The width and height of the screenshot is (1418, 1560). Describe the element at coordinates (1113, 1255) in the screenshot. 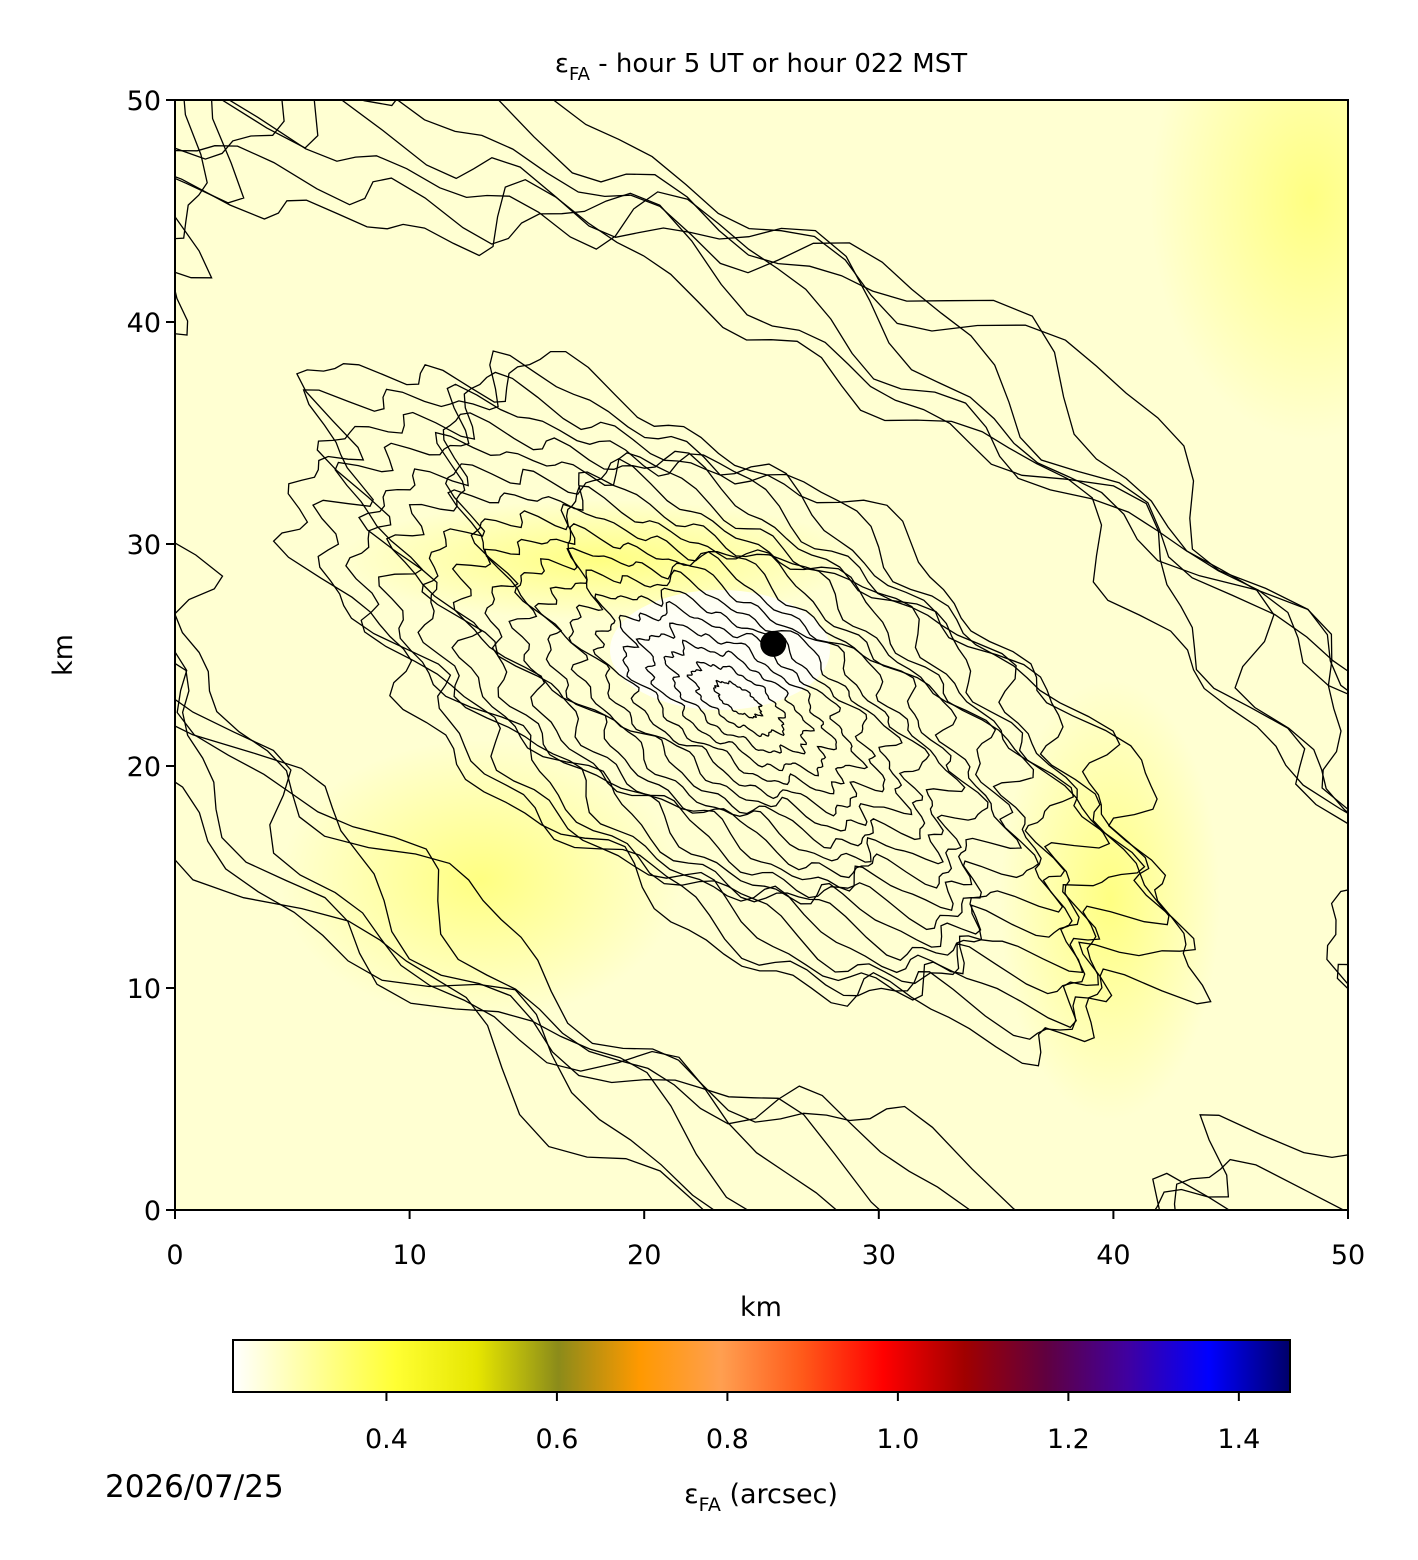

I see `x-tick-label: 40` at that location.